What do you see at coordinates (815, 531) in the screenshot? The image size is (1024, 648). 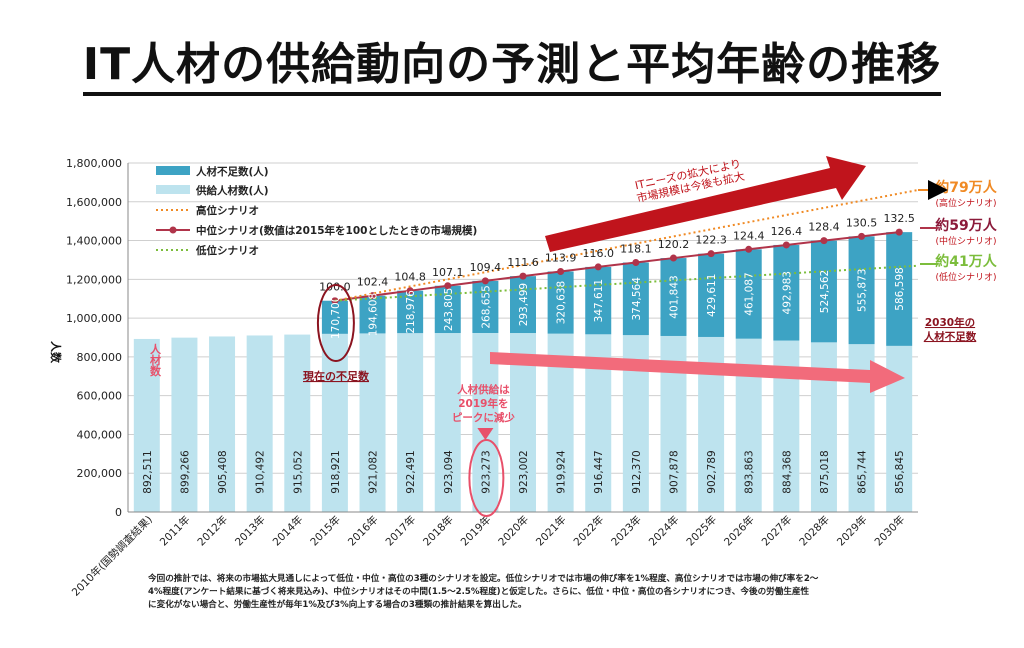 I see `x-tick-label: 2028年` at bounding box center [815, 531].